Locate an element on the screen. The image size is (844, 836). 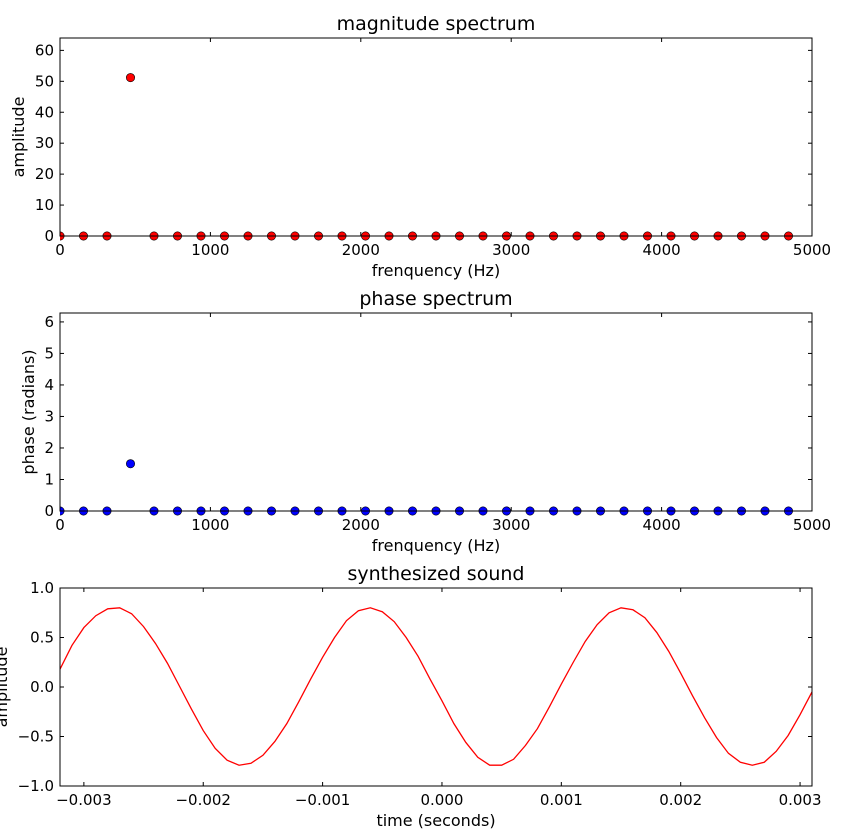
phase-y-tick-label: 0 is located at coordinates (49, 511).